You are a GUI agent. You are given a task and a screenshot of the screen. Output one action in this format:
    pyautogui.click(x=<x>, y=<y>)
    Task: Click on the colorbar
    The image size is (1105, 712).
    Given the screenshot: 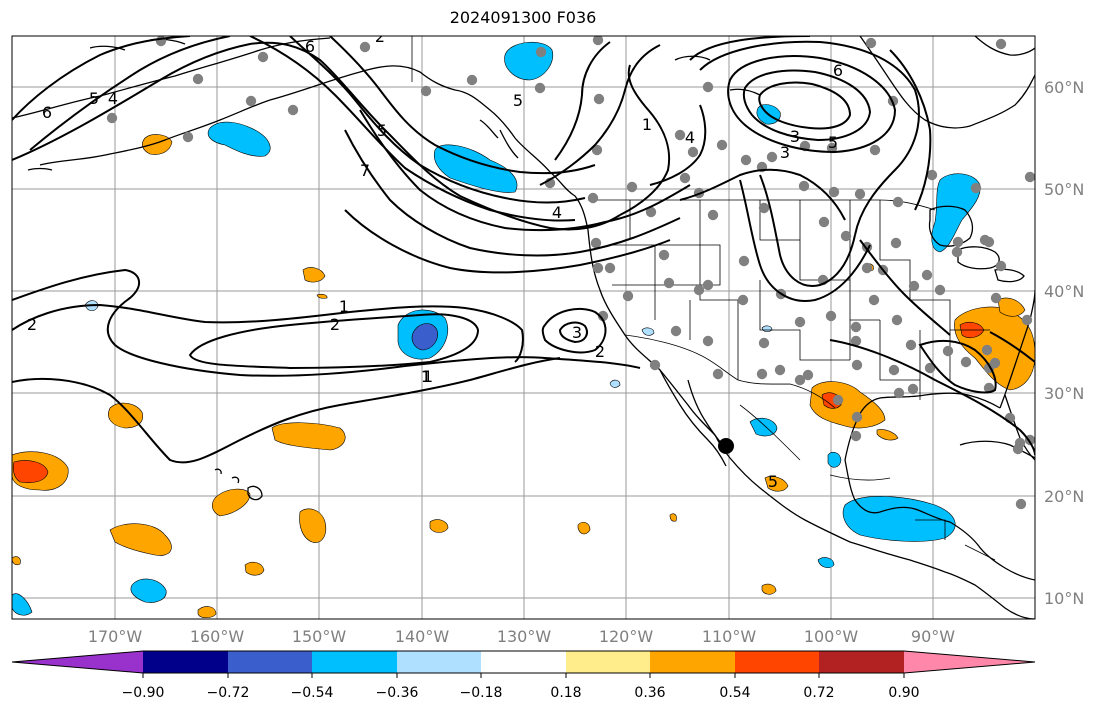 What is the action you would take?
    pyautogui.click(x=523, y=662)
    